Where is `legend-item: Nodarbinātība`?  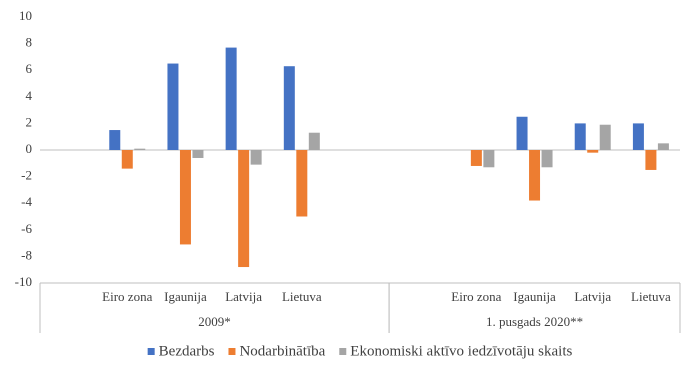
legend-item: Nodarbinātība is located at coordinates (277, 351).